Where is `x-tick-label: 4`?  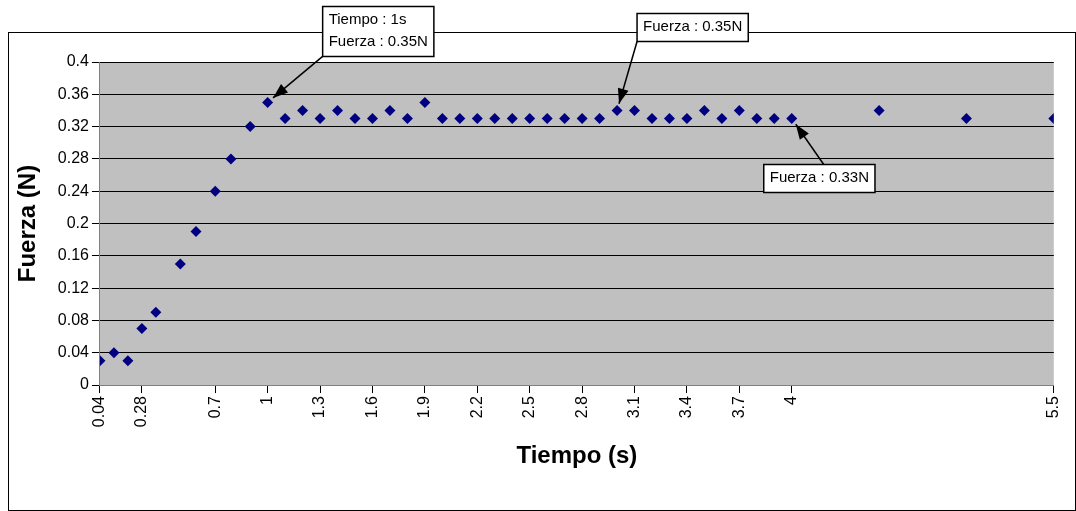 x-tick-label: 4 is located at coordinates (791, 400).